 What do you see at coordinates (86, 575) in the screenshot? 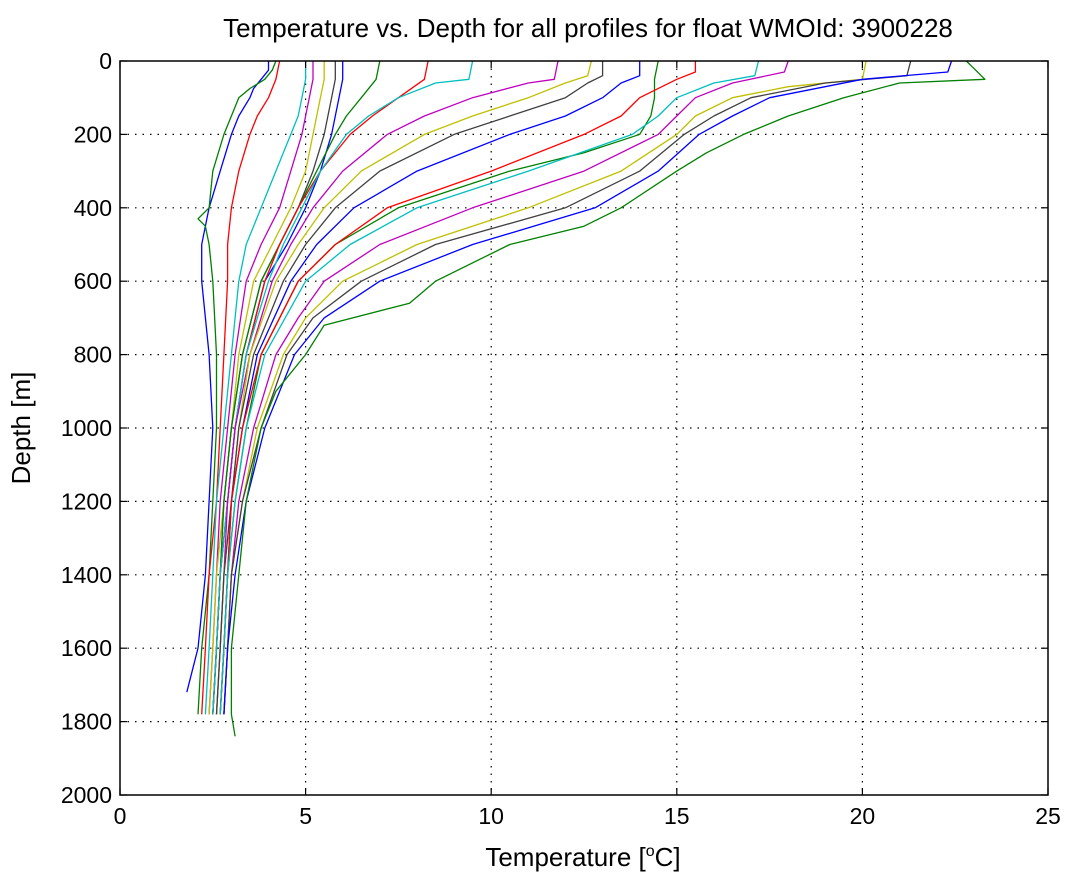
I see `y-tick-label: 1400` at bounding box center [86, 575].